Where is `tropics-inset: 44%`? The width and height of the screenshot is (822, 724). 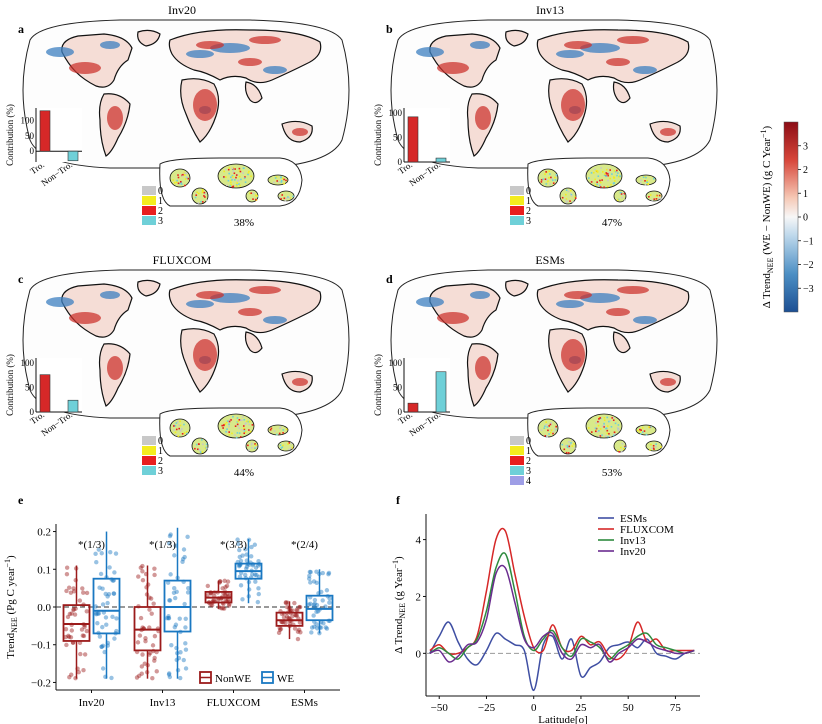
tropics-inset: 44% is located at coordinates (231, 443).